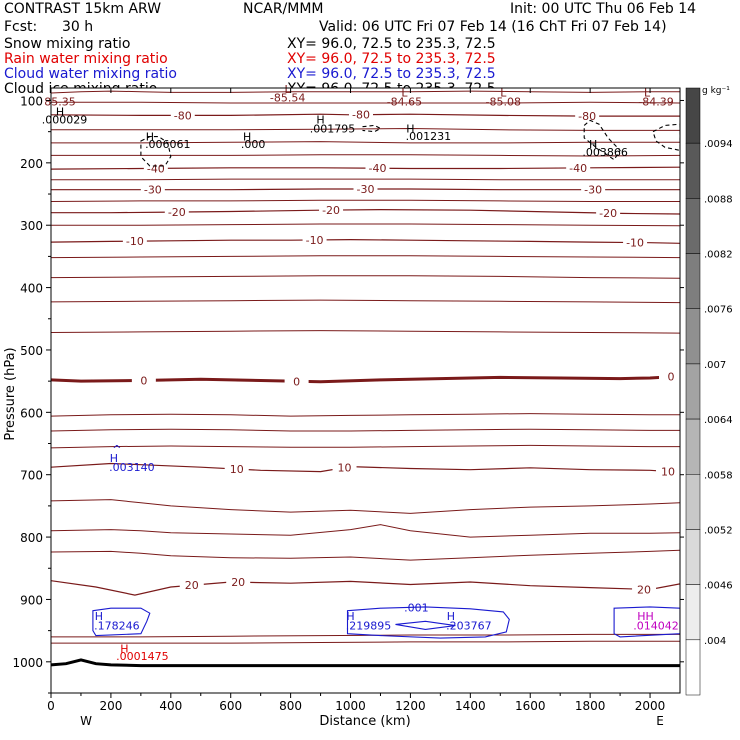 The image size is (740, 740). I want to click on contour-annotation: .006061, so click(168, 144).